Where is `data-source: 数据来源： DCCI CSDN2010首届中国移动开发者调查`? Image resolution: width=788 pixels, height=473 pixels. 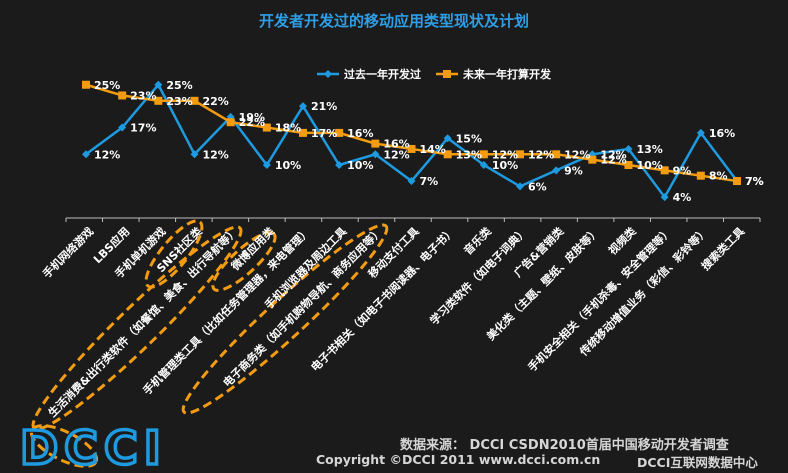
data-source: 数据来源： DCCI CSDN2010首届中国移动开发者调查 is located at coordinates (564, 445).